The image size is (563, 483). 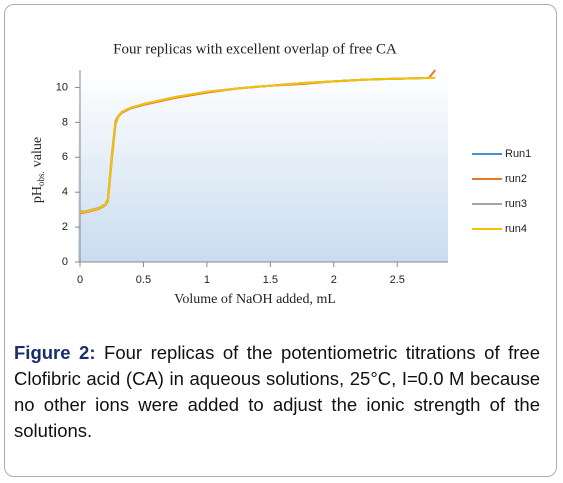 What do you see at coordinates (37, 194) in the screenshot?
I see `y-label-main: pH` at bounding box center [37, 194].